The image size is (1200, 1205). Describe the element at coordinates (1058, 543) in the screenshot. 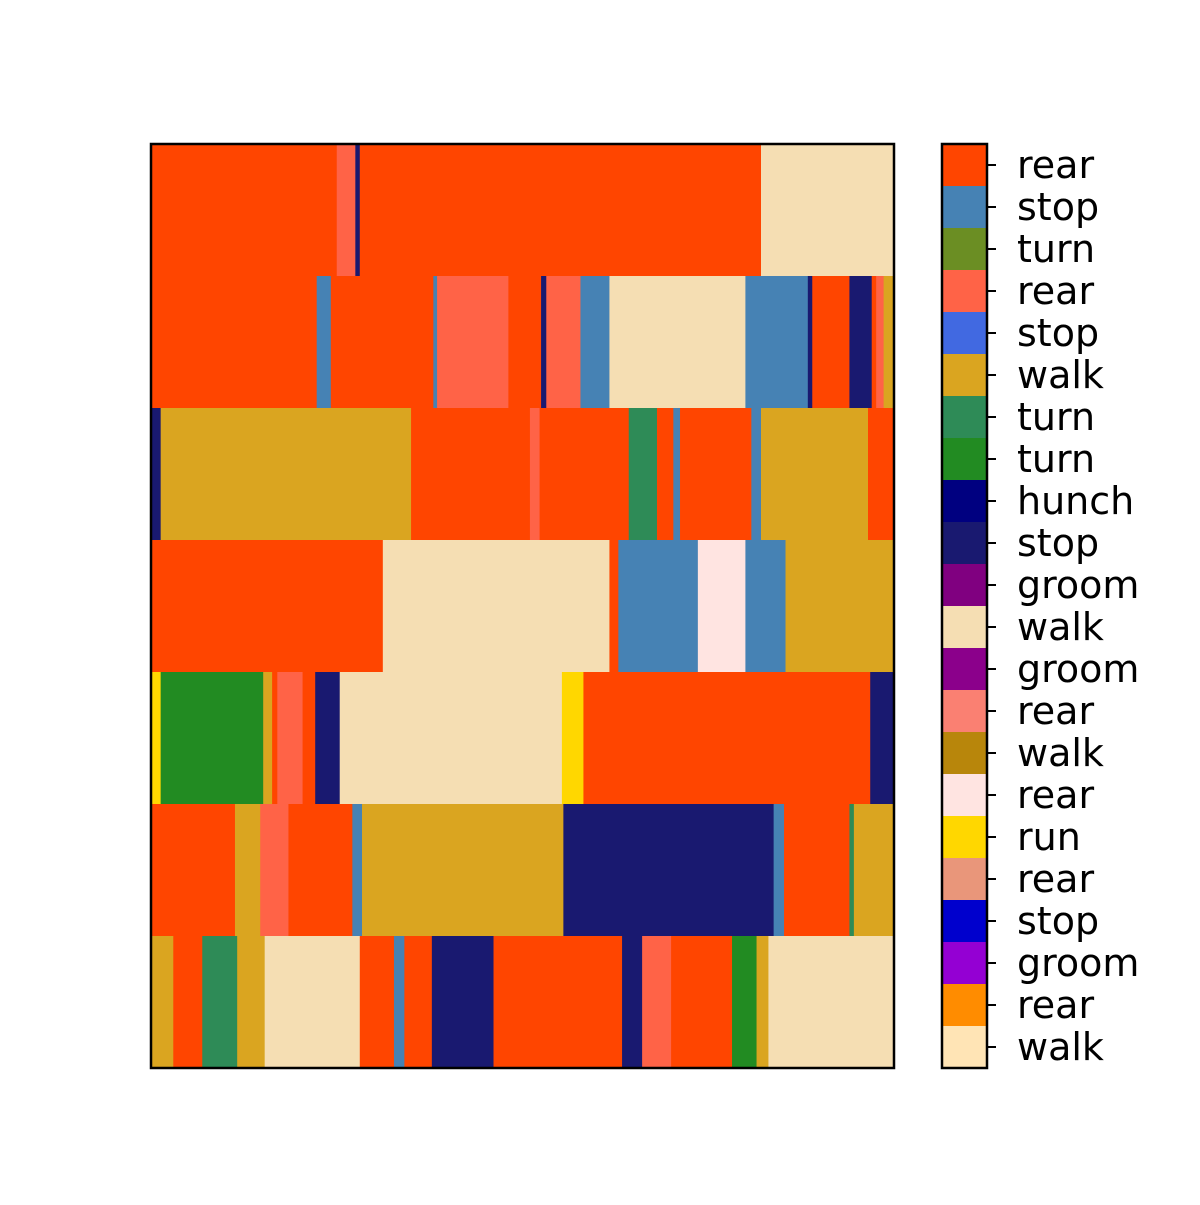

I see `colorbar-label-12: stop` at that location.